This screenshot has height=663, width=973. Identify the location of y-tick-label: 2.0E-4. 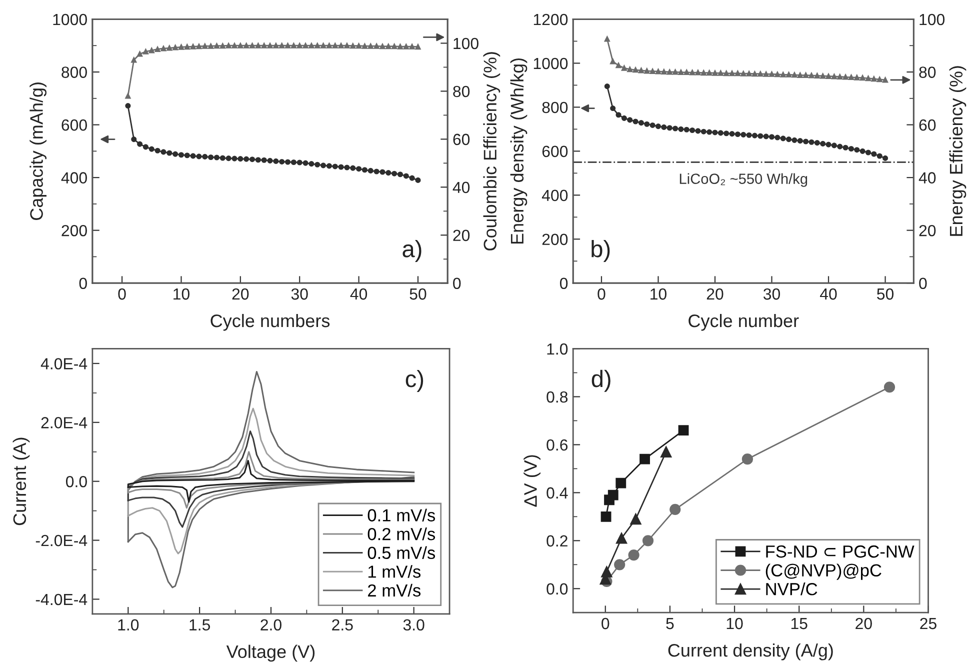
(64, 422).